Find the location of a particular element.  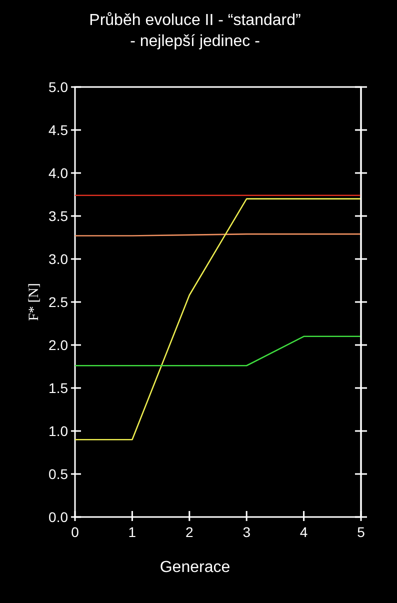

chart-subtitle: - nejlepší jedinec - is located at coordinates (195, 41).